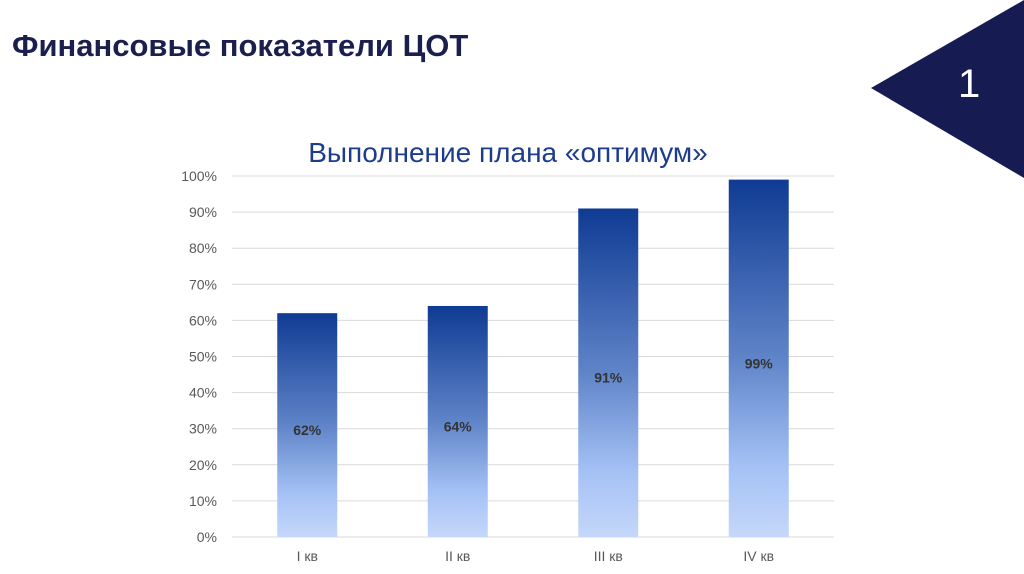  I want to click on y-tick-label: 0%, so click(207, 537).